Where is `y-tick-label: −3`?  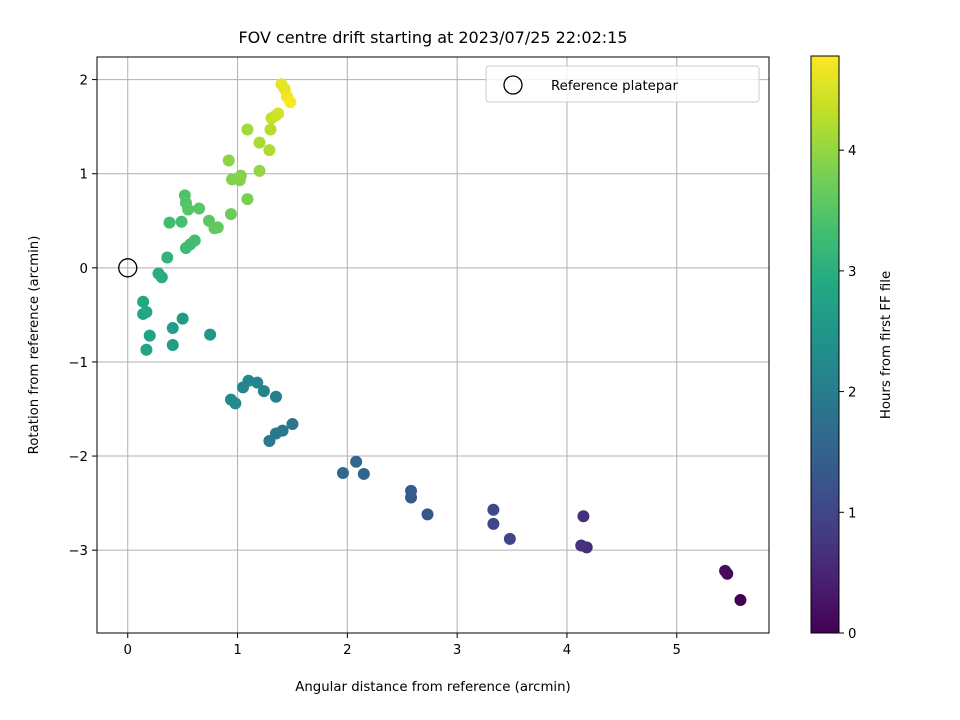 y-tick-label: −3 is located at coordinates (78, 551).